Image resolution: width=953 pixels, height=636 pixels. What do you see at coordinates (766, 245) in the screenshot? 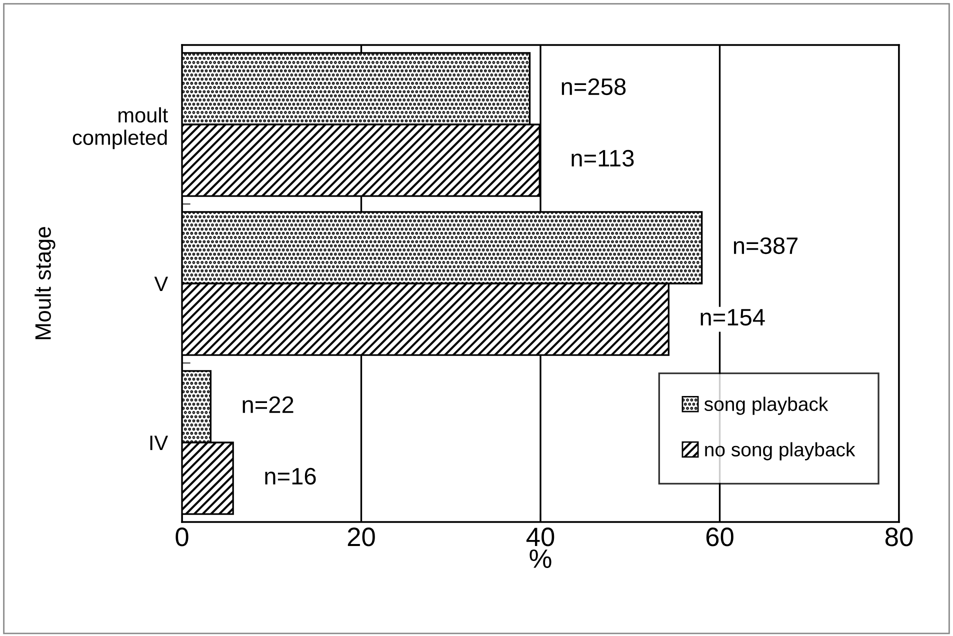
I see `annotation: n=387` at bounding box center [766, 245].